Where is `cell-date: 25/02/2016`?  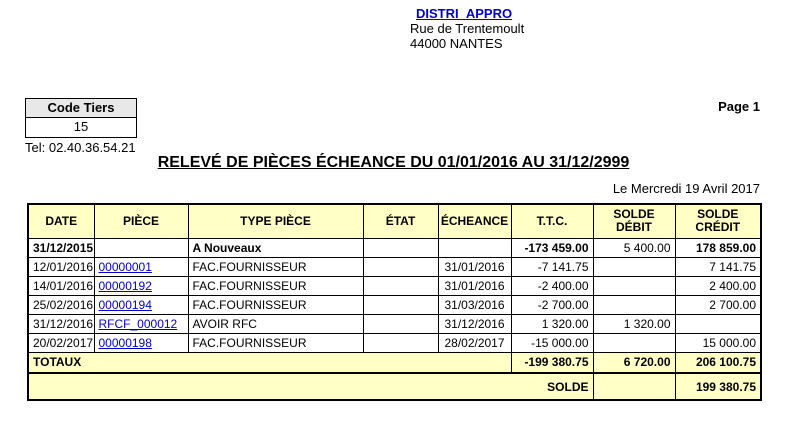
cell-date: 25/02/2016 is located at coordinates (61, 304).